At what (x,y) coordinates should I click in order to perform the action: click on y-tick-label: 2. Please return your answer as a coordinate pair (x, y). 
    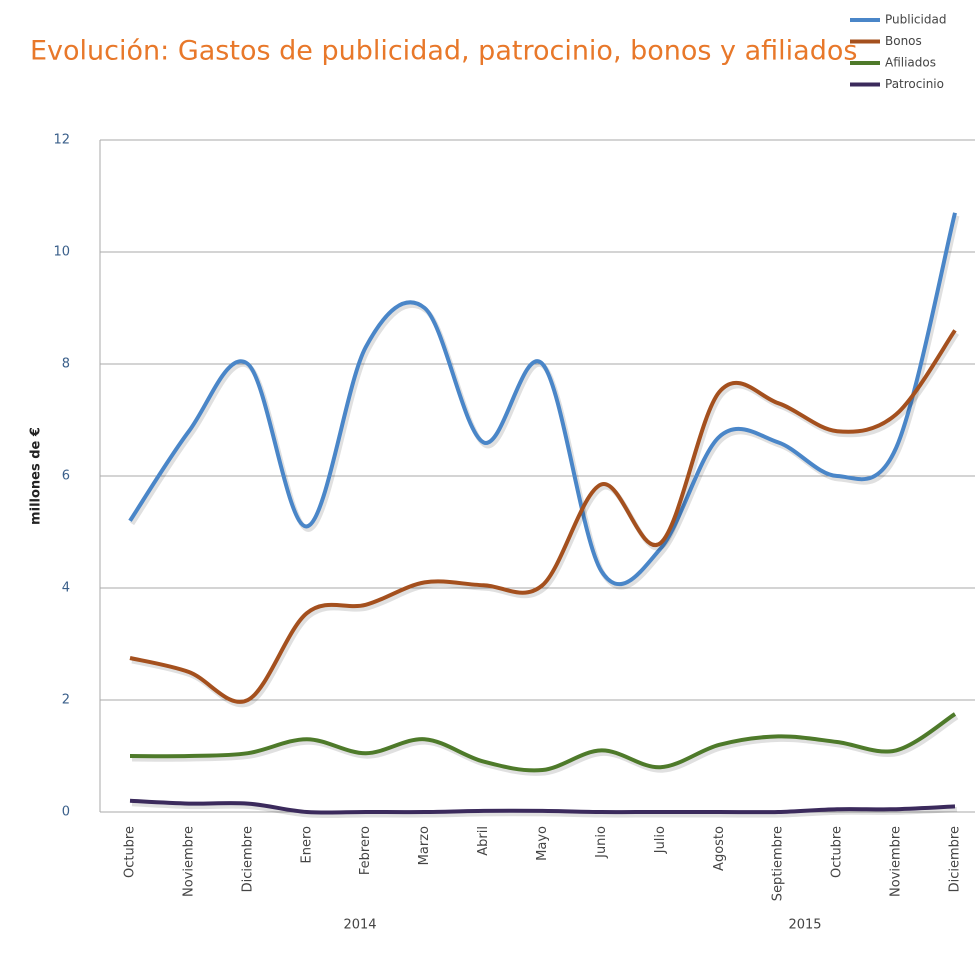
    Looking at the image, I should click on (66, 700).